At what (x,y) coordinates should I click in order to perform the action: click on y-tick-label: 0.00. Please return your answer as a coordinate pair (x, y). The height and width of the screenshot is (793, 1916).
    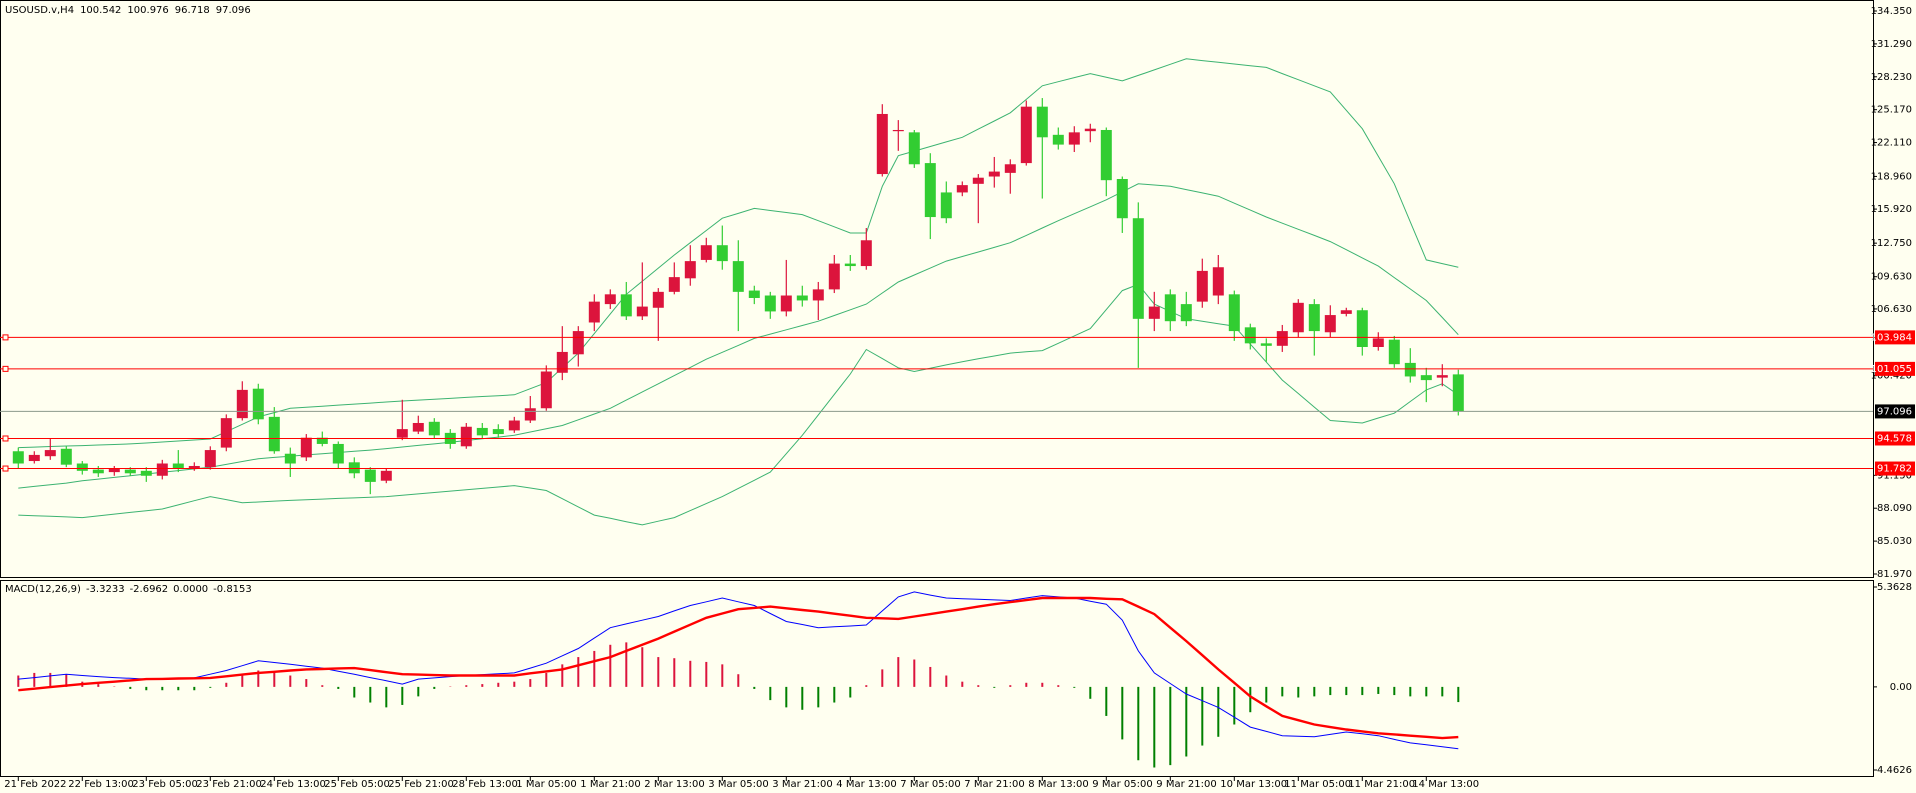
    Looking at the image, I should click on (1901, 687).